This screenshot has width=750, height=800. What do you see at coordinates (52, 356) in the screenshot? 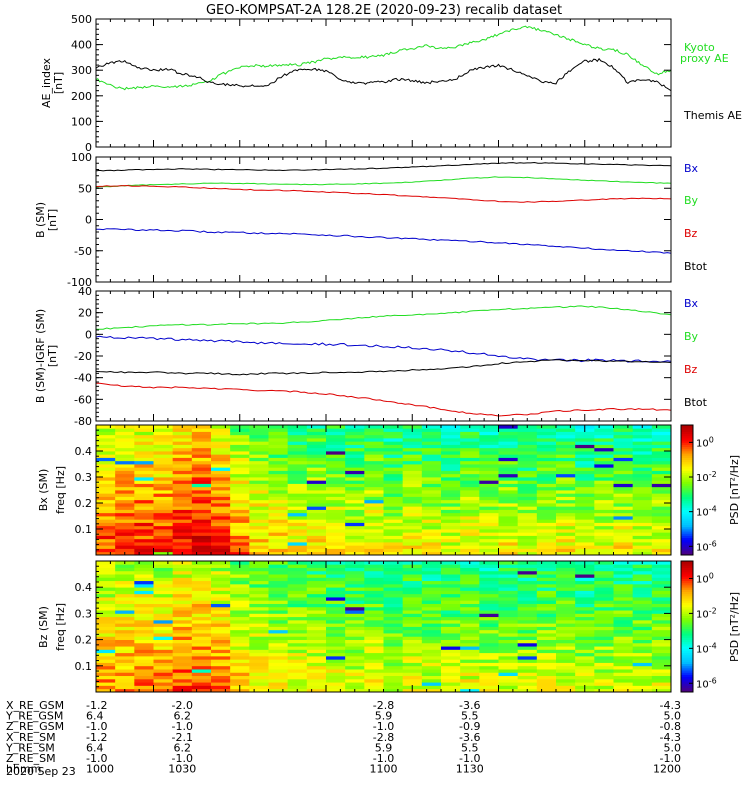
I see `bsm-igrf-yunit: [nT]` at bounding box center [52, 356].